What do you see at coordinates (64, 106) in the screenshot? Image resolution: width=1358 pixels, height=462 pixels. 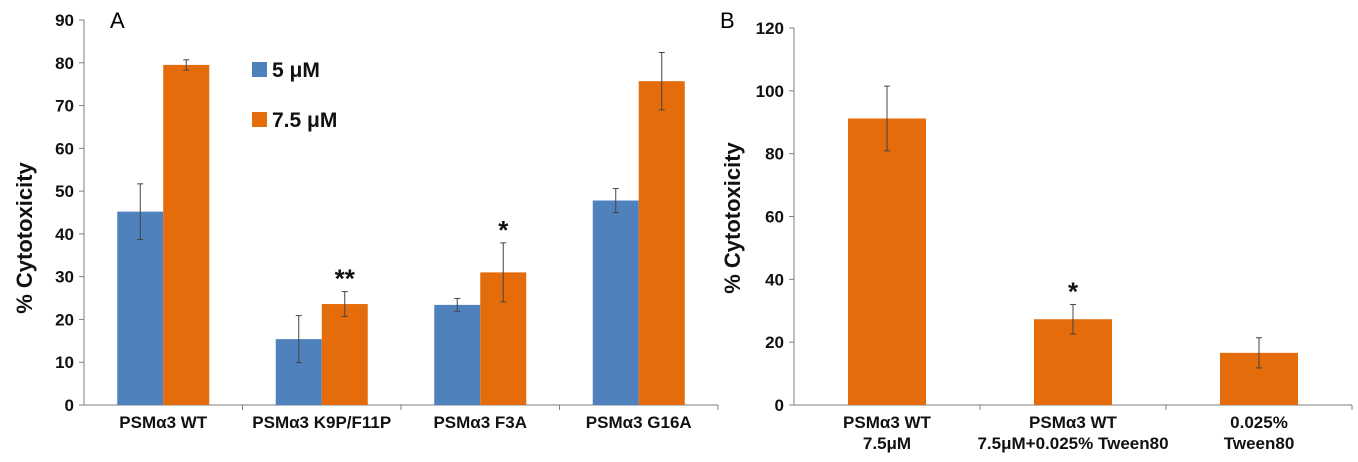 I see `y-tick-label: 70` at bounding box center [64, 106].